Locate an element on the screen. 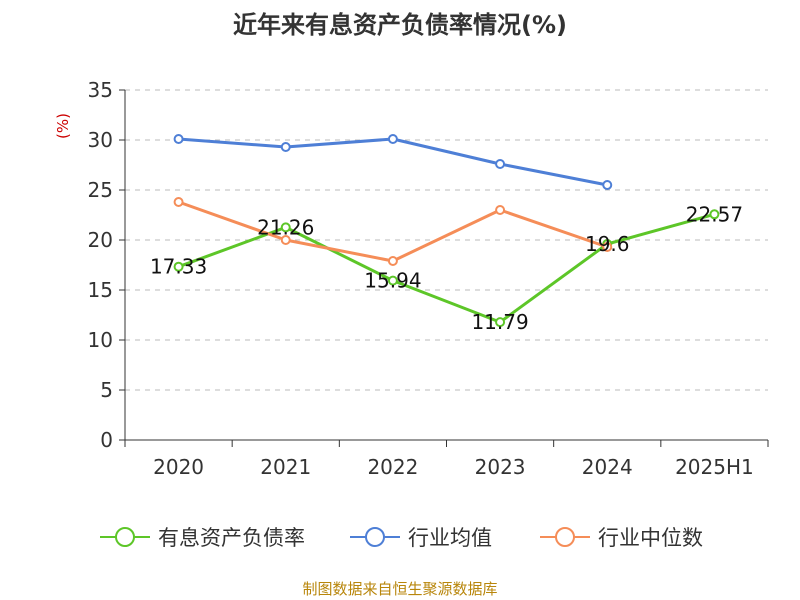 This screenshot has height=600, width=800. y-tick-label: 25 is located at coordinates (100, 190).